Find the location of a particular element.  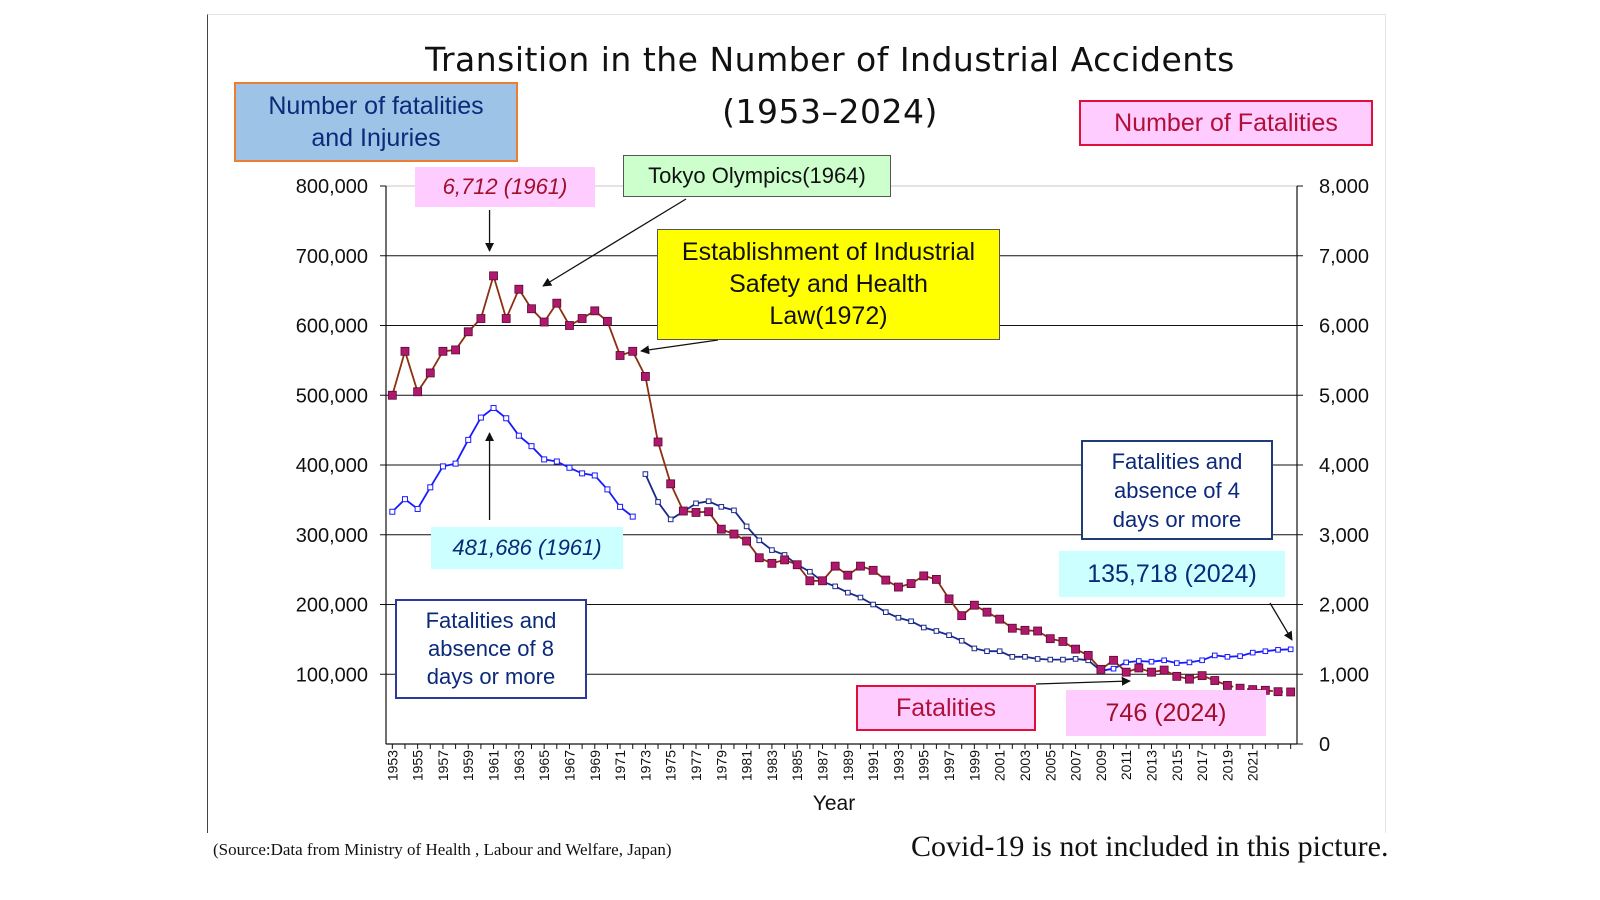

arrow-tokyo-olympics is located at coordinates (614, 242).